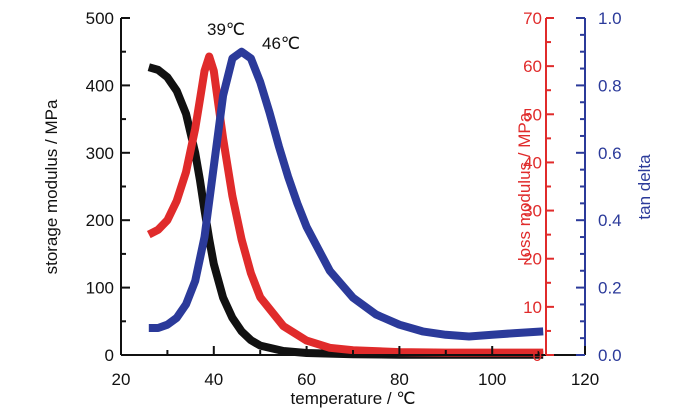 The width and height of the screenshot is (700, 415). I want to click on x-tick-label: 20, so click(121, 379).